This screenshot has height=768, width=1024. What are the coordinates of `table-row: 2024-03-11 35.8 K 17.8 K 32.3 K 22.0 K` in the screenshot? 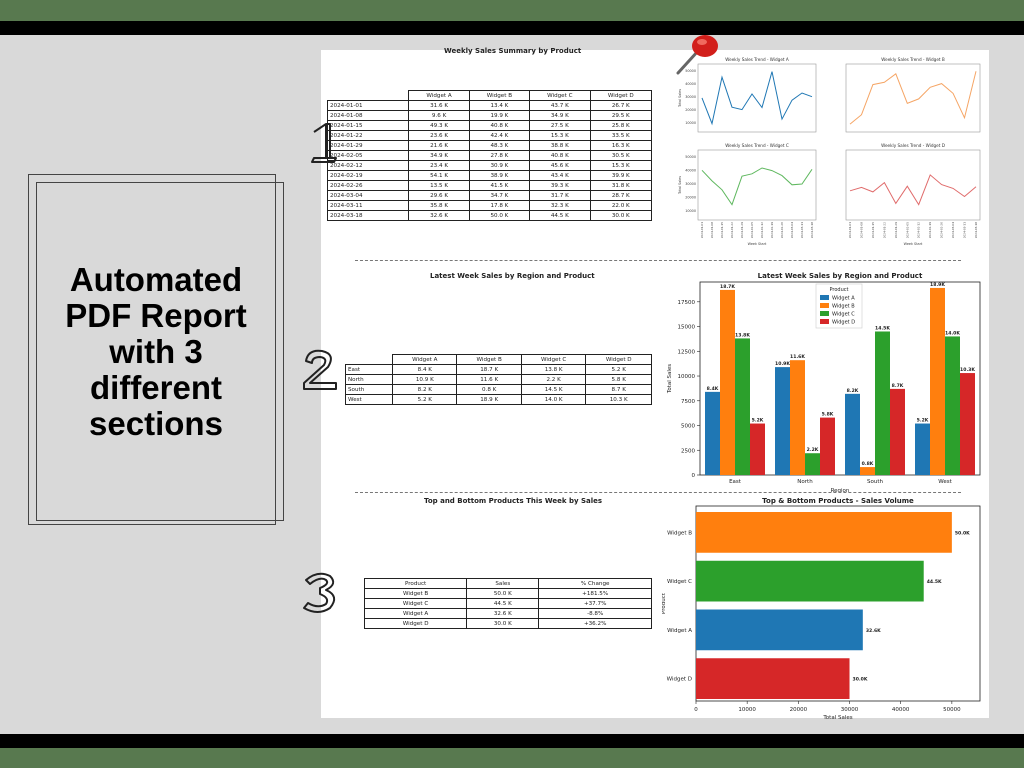 It's located at (489, 205).